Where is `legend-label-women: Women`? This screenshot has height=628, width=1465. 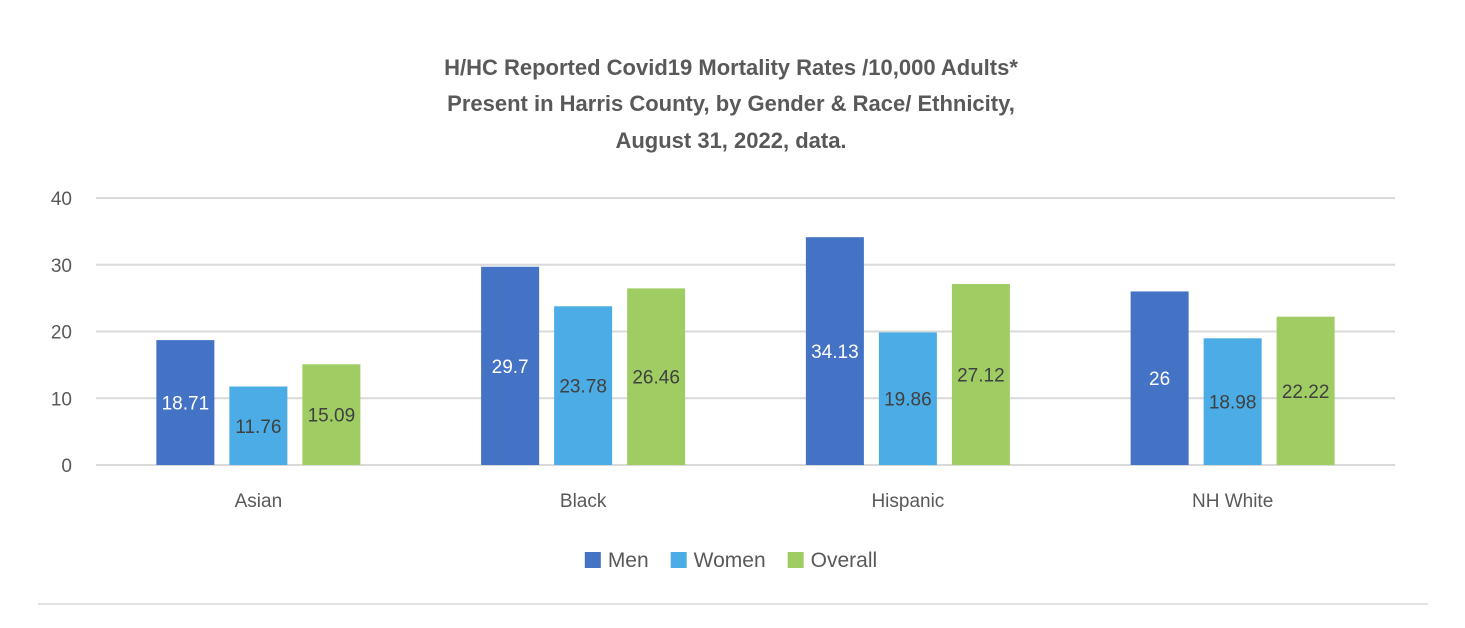 legend-label-women: Women is located at coordinates (730, 560).